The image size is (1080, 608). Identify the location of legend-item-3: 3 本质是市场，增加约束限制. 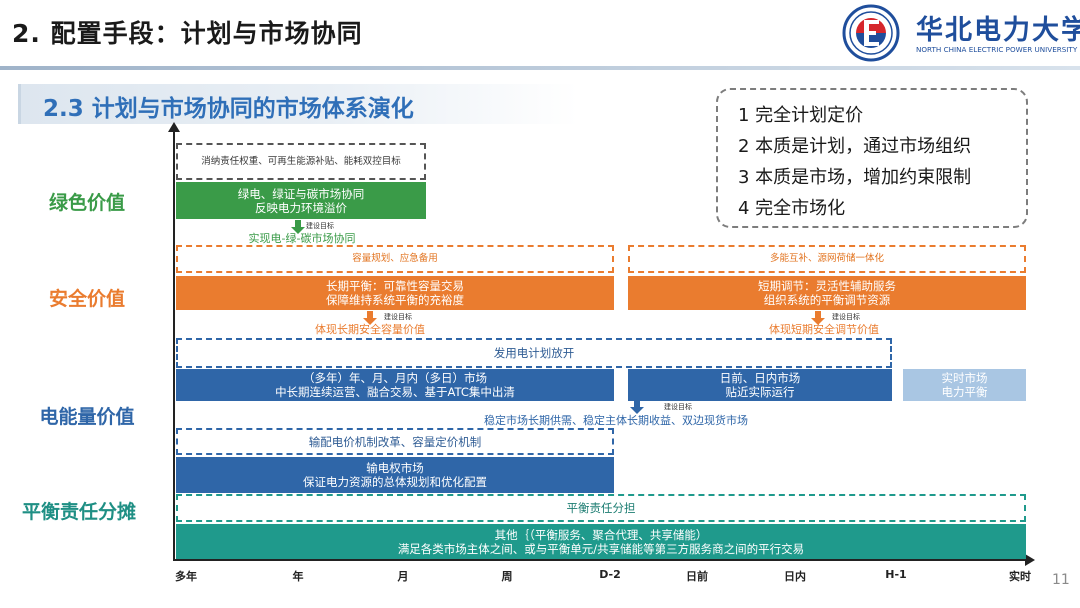
(855, 177).